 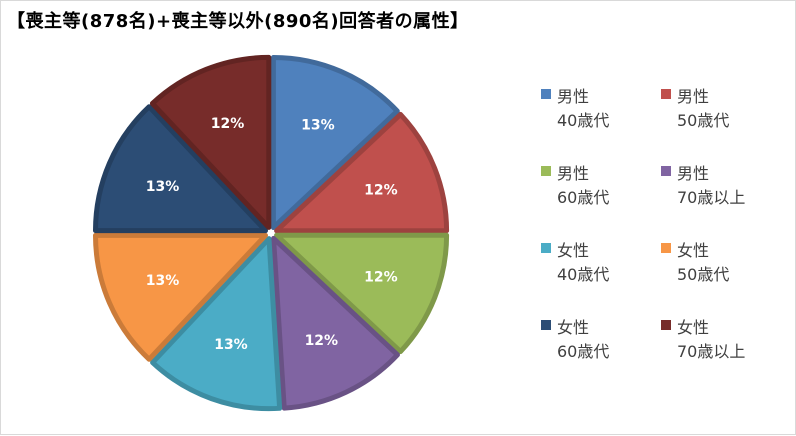 I want to click on legend-item: 女性 60歳代, so click(x=601, y=342).